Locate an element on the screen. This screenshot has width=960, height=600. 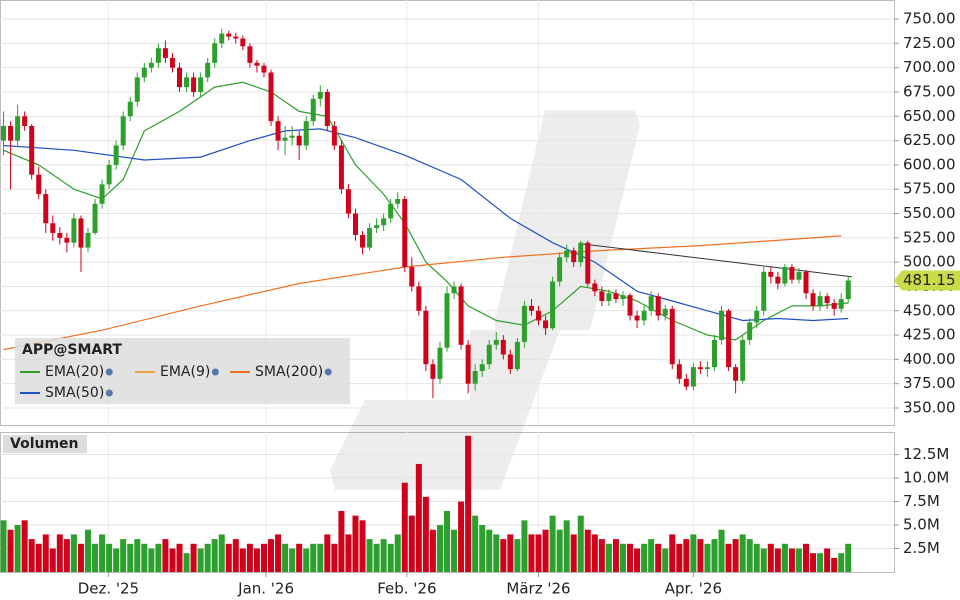
trendline is located at coordinates (716, 260).